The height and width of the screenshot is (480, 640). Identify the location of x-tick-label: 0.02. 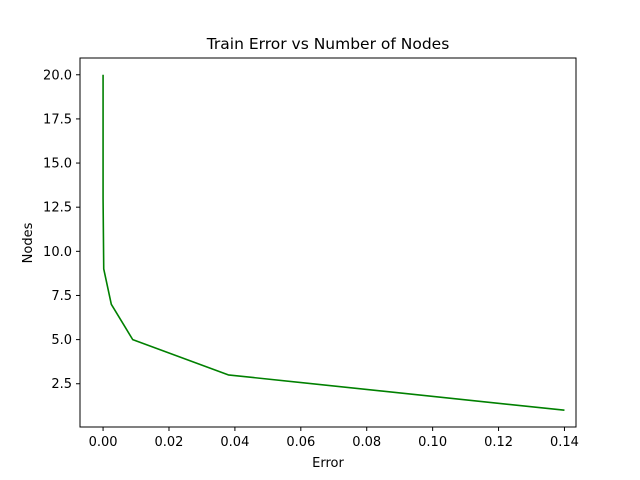
(169, 442).